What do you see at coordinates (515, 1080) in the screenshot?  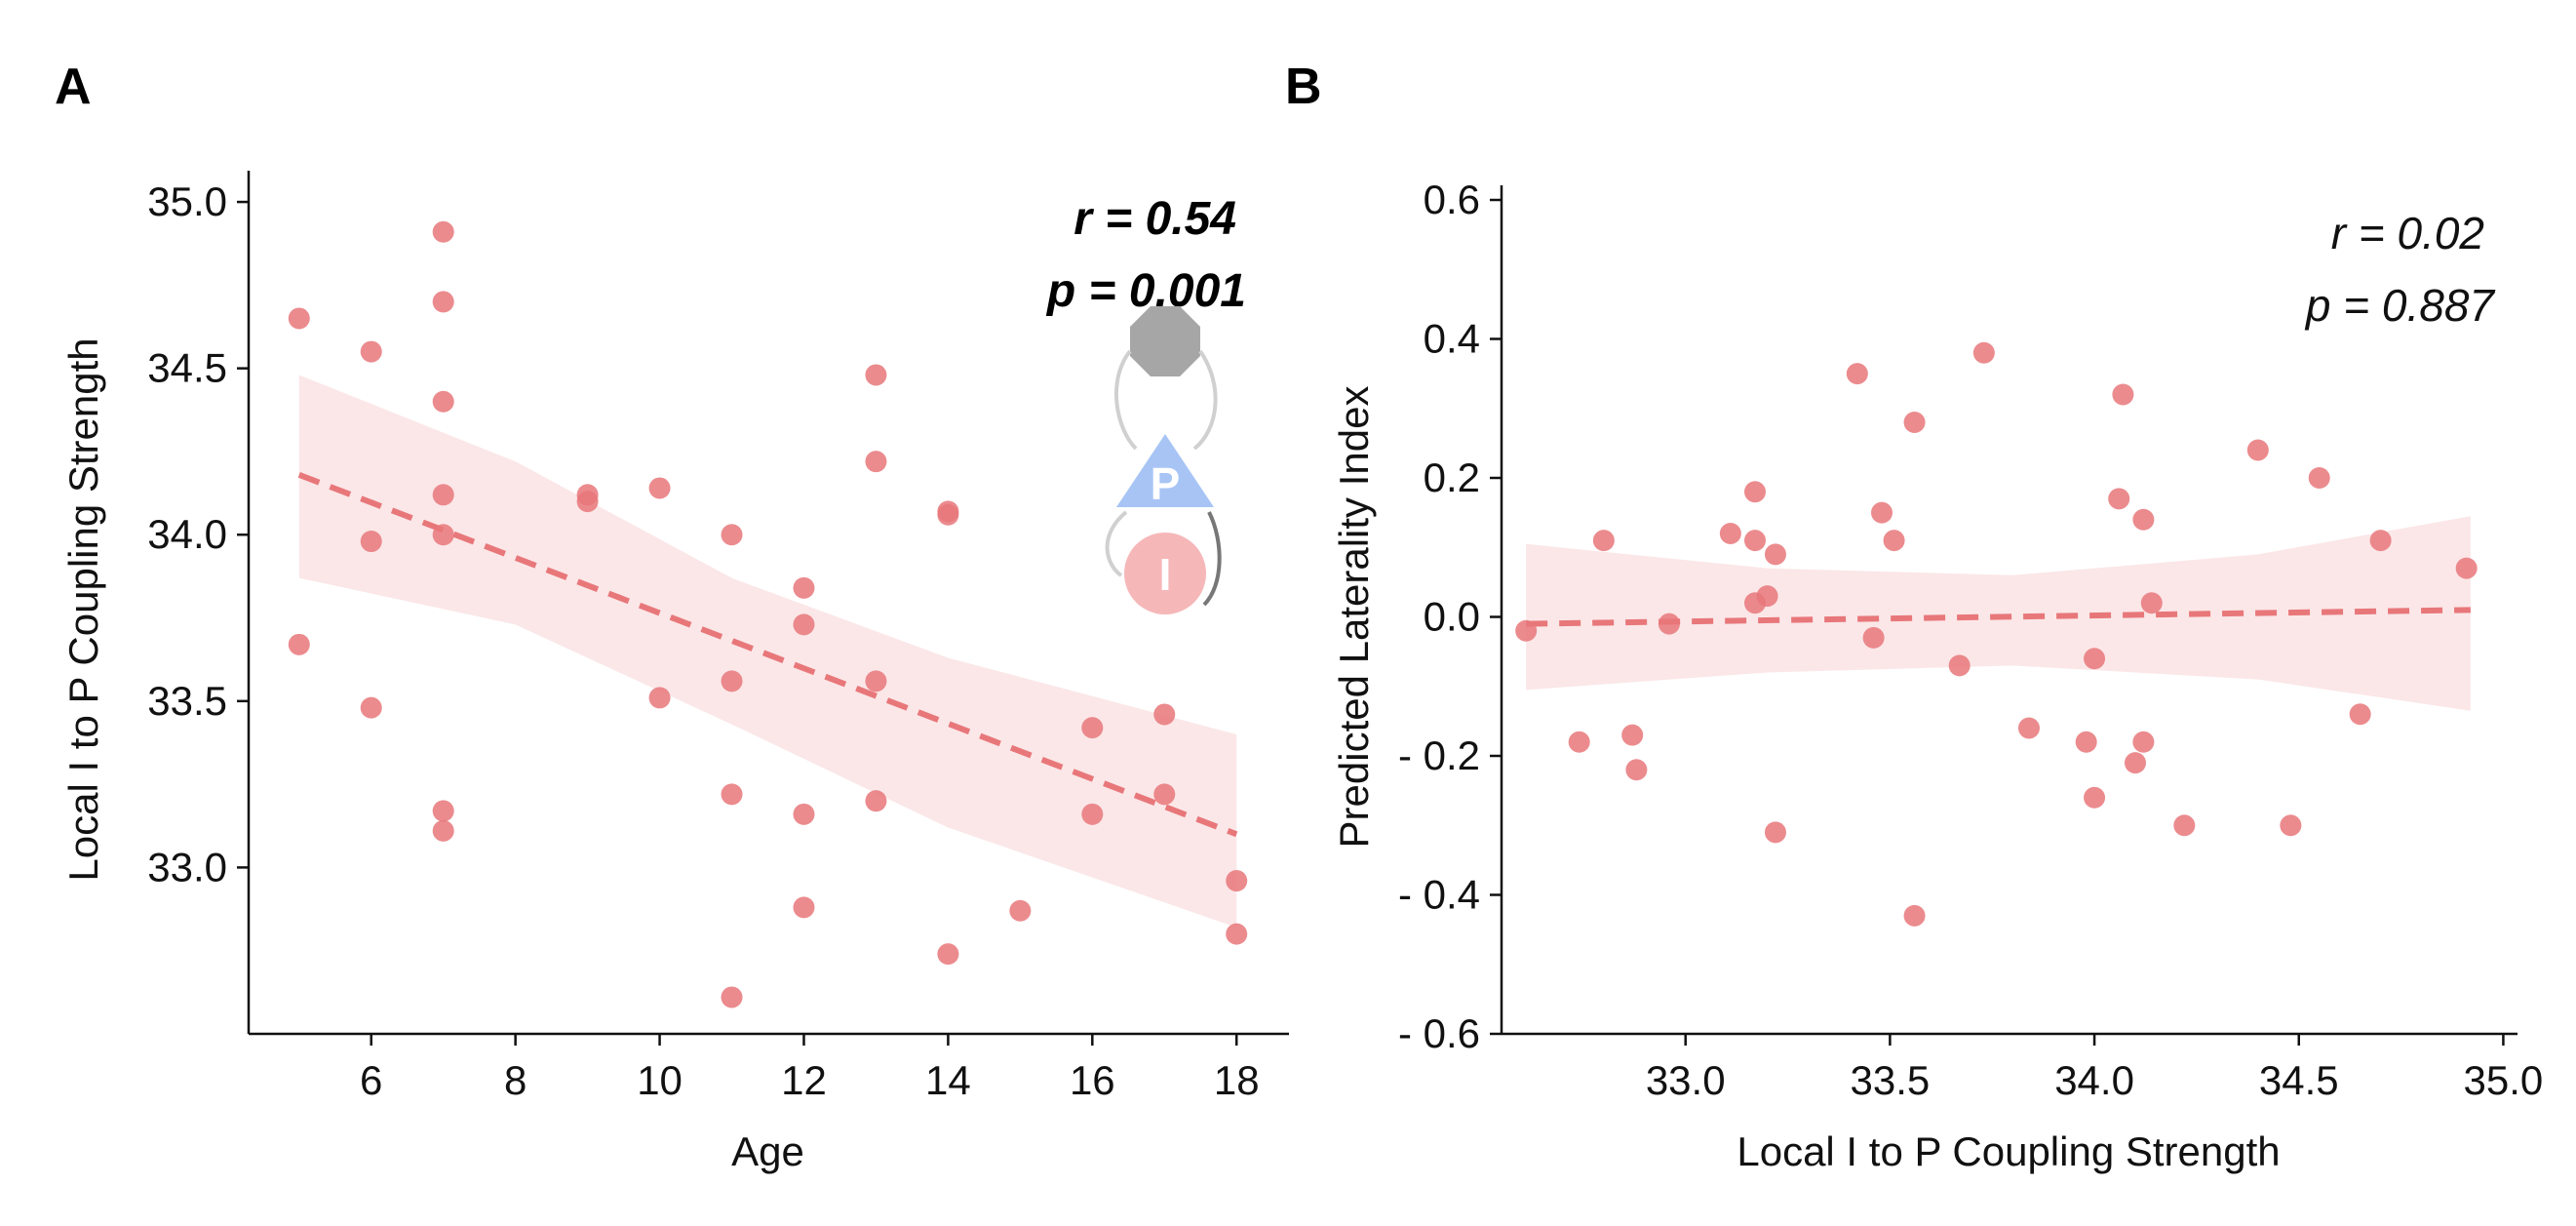 I see `x-tick-label: 8` at bounding box center [515, 1080].